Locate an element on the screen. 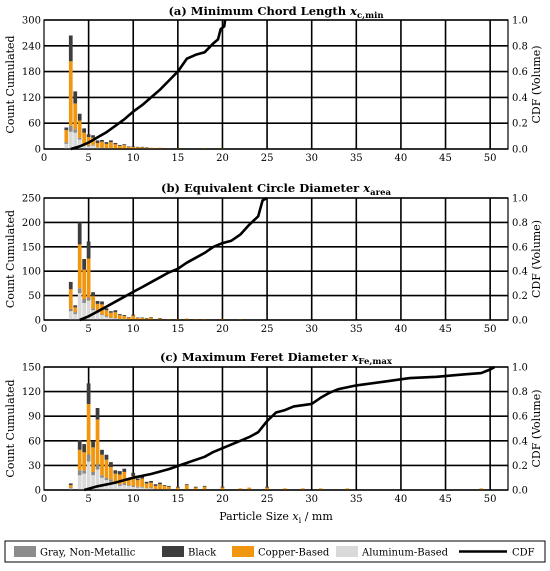 Image resolution: width=550 pixels, height=571 pixels. y2-tick-label: 0.2 is located at coordinates (520, 296).